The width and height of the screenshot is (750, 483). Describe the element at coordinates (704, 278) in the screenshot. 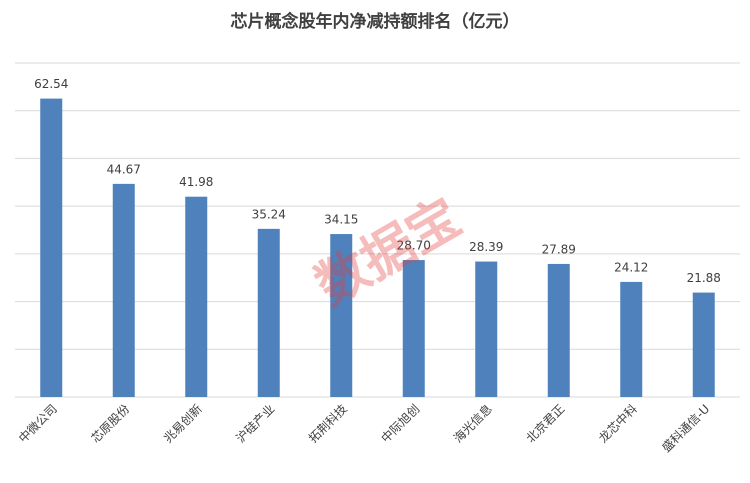

I see `value-label: 21.88` at that location.